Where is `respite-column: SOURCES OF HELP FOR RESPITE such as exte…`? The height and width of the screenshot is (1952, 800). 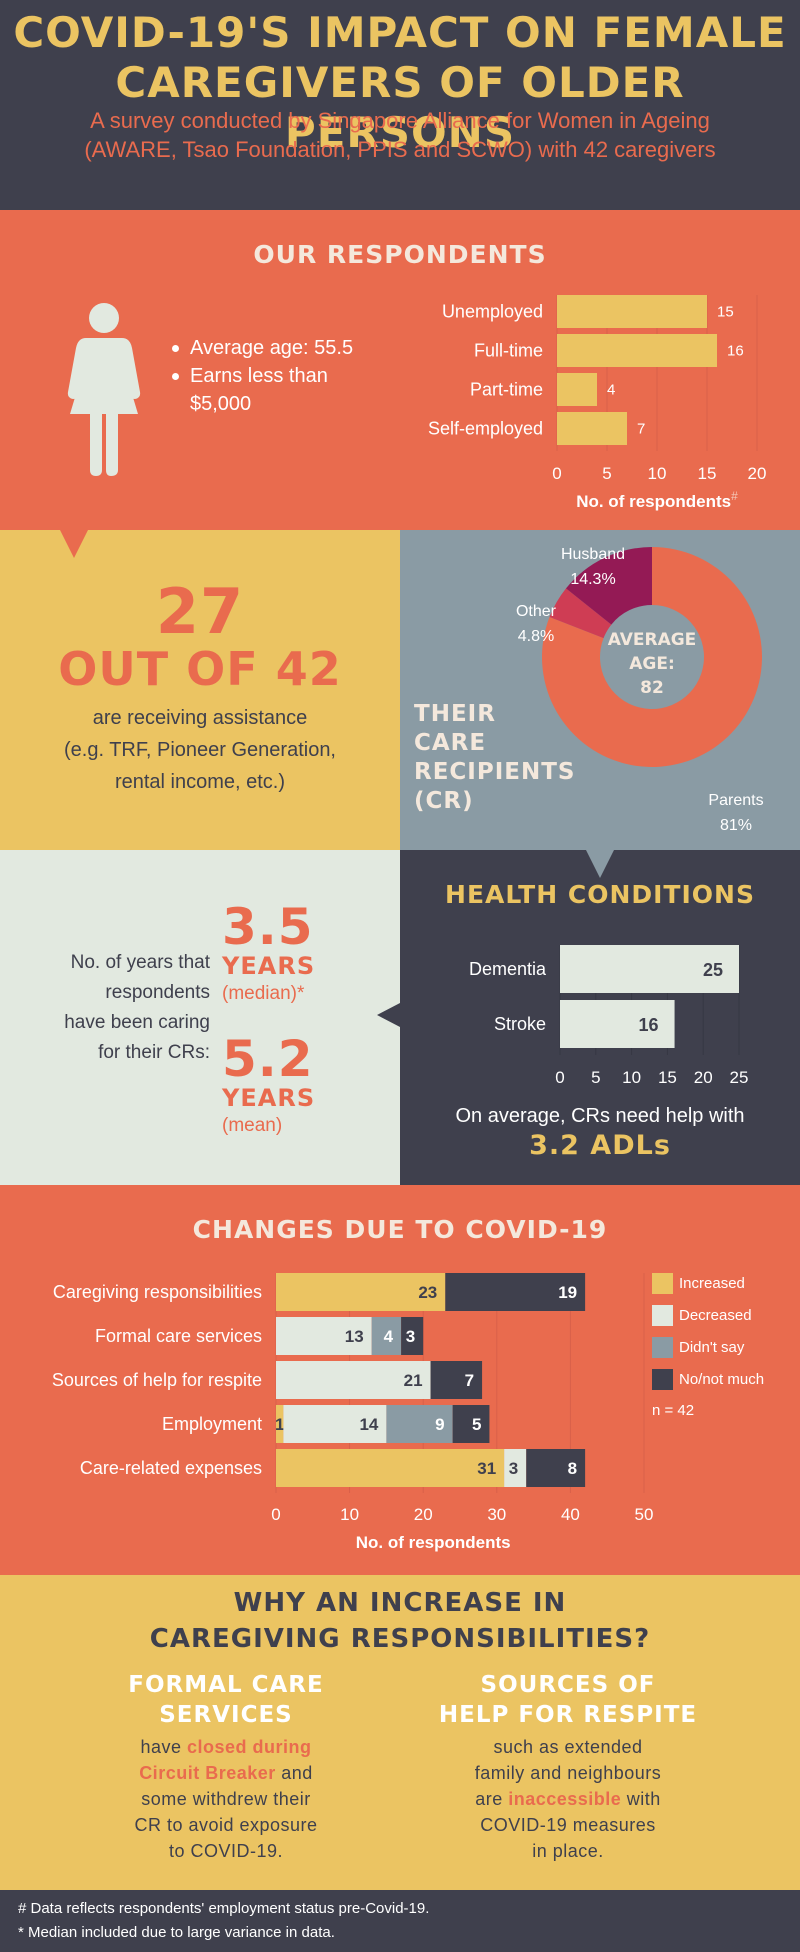 respite-column: SOURCES OF HELP FOR RESPITE such as exte… is located at coordinates (568, 1767).